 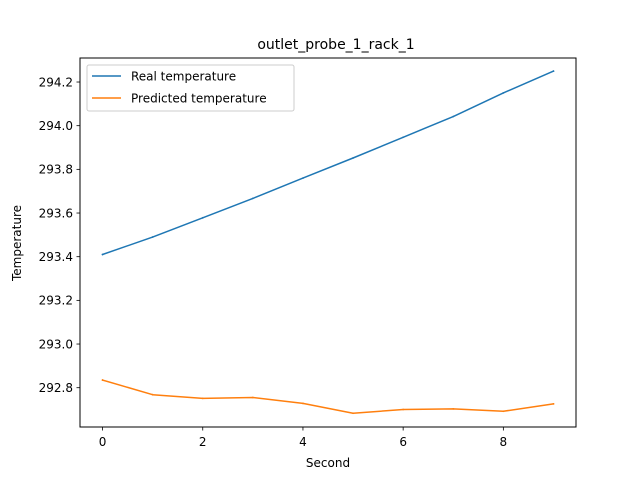 What do you see at coordinates (56, 213) in the screenshot?
I see `y-tick-label: 293.6` at bounding box center [56, 213].